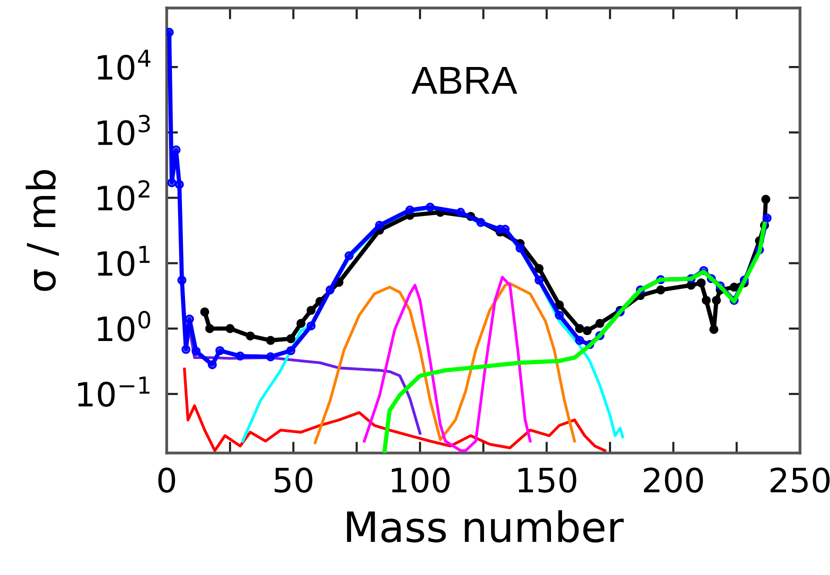 The image size is (830, 575). What do you see at coordinates (124, 130) in the screenshot?
I see `y-tick-label: 10$^{3}$` at bounding box center [124, 130].